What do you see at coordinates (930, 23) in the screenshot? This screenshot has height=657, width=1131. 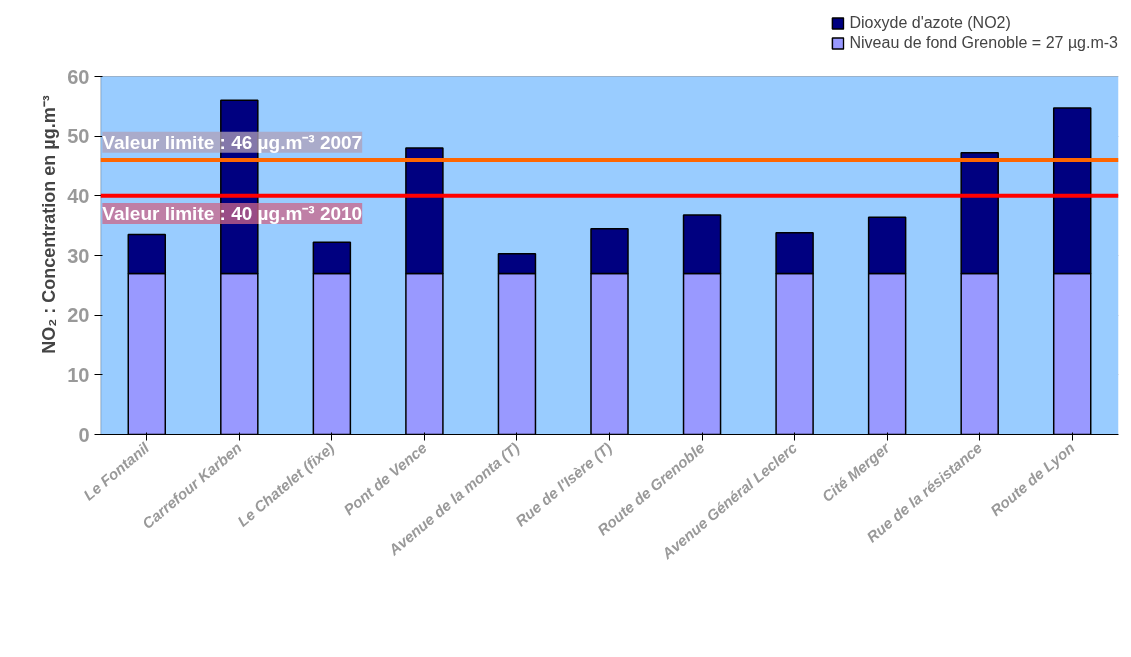 I see `legend-label: Dioxyde d'azote (NO2)` at bounding box center [930, 23].